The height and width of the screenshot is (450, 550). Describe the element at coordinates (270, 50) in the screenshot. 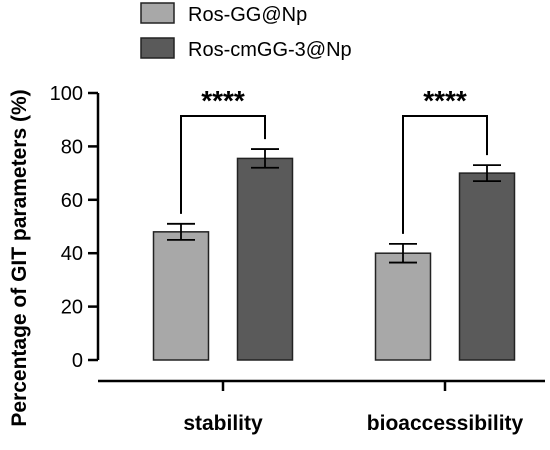

I see `legend-label: Ros-cmGG-3@Np` at that location.